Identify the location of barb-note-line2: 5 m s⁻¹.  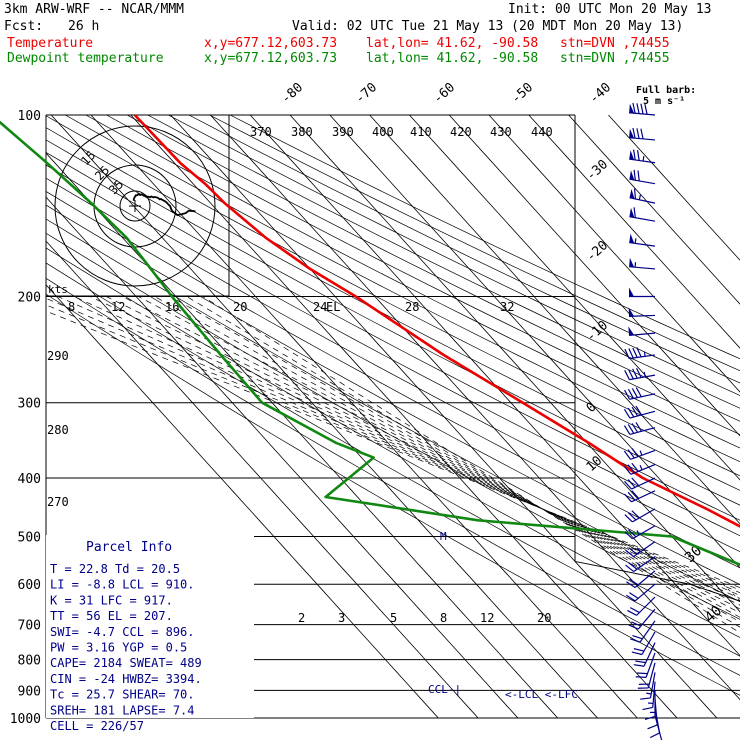
(664, 101).